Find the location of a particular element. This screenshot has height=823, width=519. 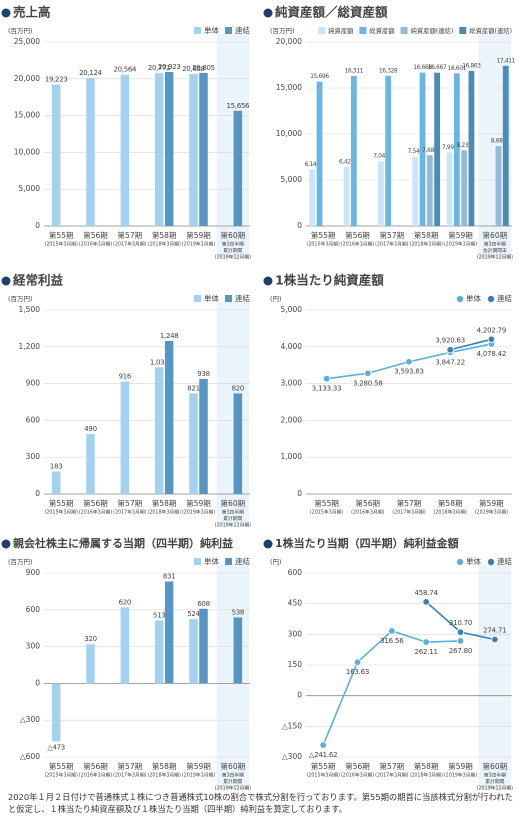

value-label: 831 is located at coordinates (169, 576).